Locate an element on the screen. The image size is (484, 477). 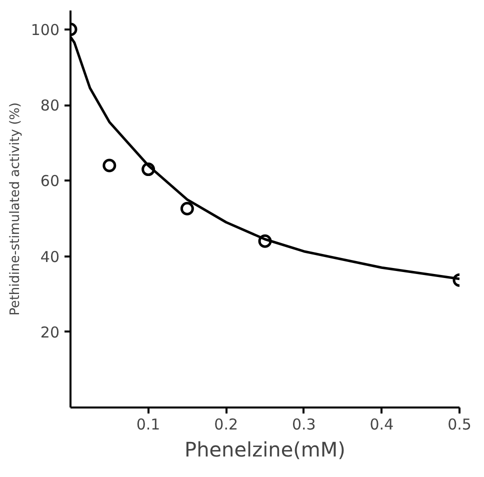
x-tick-label: 0.5 is located at coordinates (460, 425).